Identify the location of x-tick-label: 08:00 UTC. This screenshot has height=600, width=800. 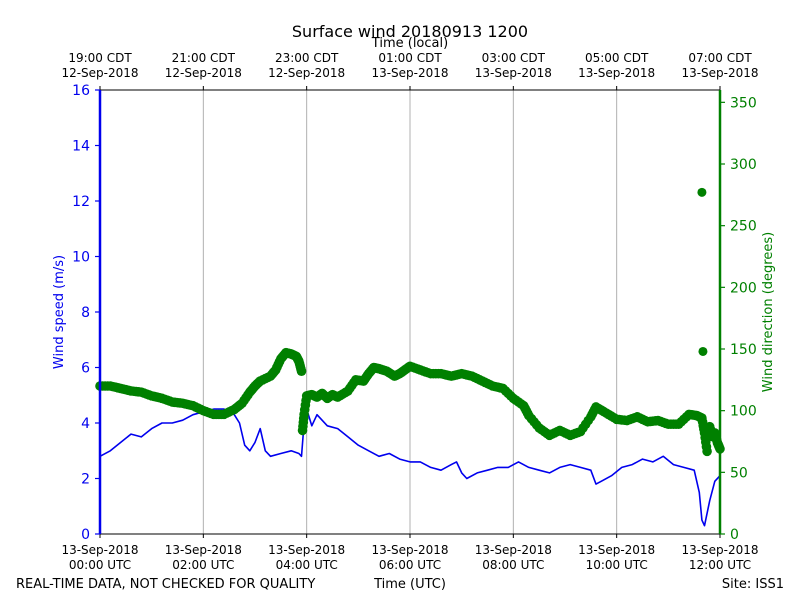
(513, 565).